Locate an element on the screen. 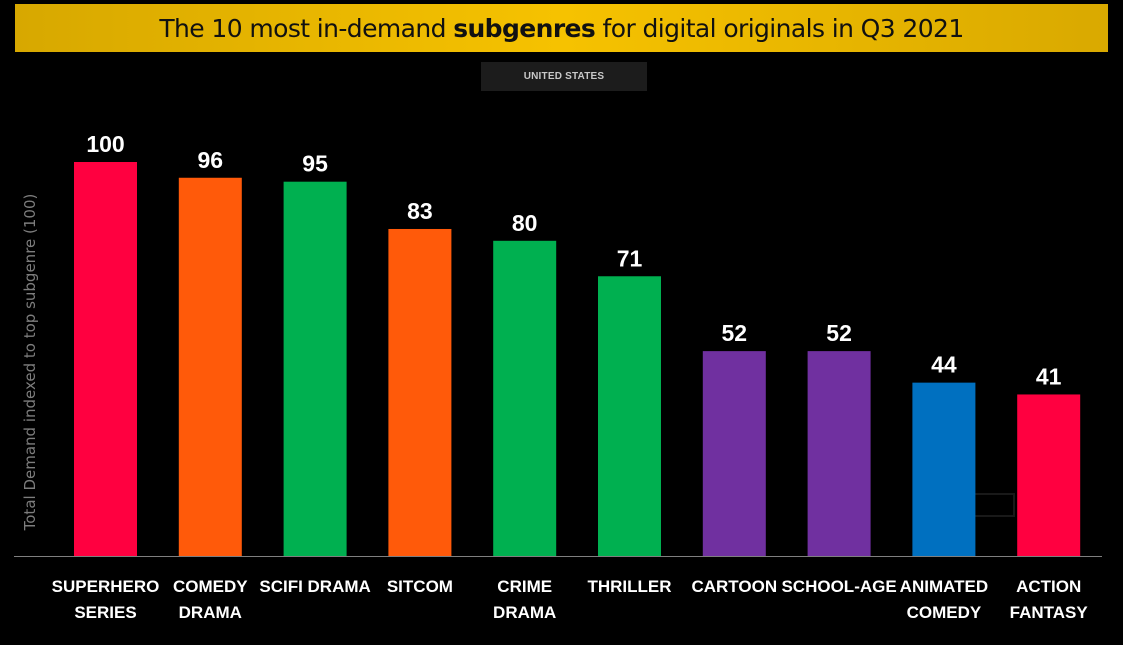 Image resolution: width=1123 pixels, height=645 pixels. category-label: CARTOON is located at coordinates (734, 586).